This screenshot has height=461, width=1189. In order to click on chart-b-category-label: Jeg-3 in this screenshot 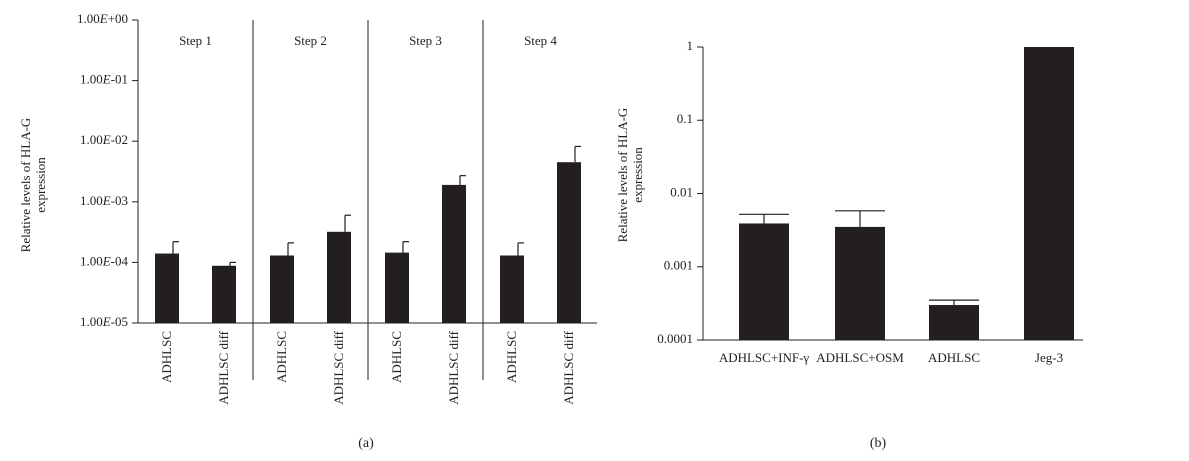, I will do `click(1049, 357)`.